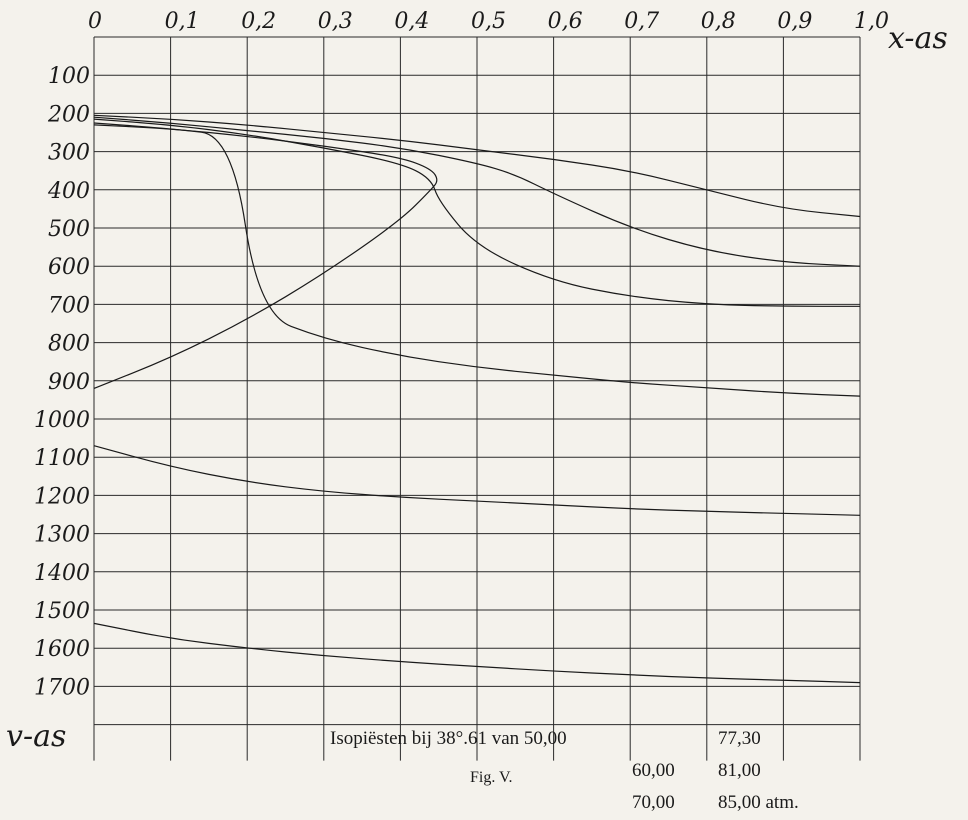 This screenshot has height=820, width=968. I want to click on caption-line-3: 70,00, so click(653, 802).